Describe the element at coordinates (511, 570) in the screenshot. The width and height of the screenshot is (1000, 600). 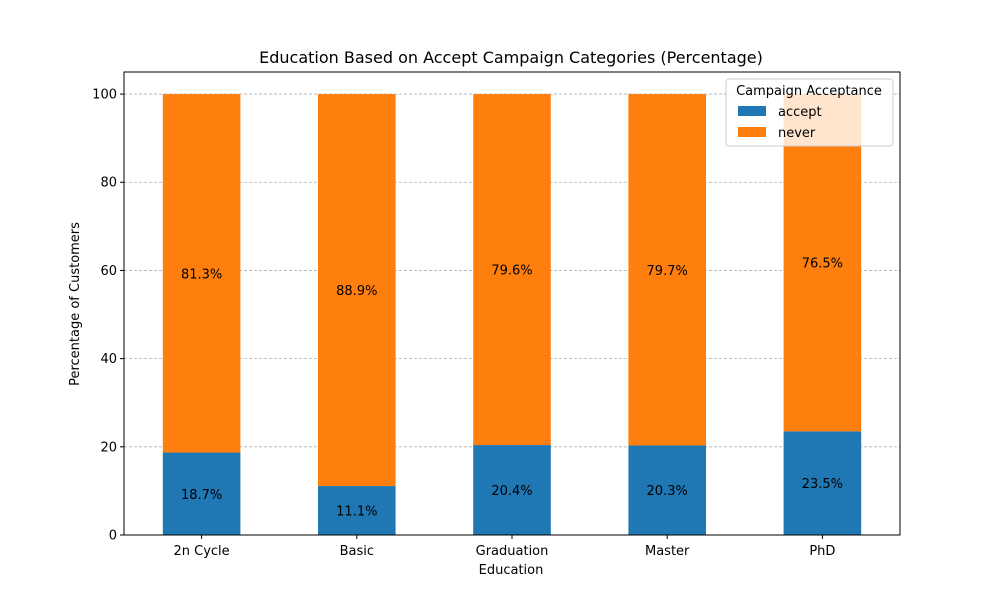
I see `x-axis-label: Education` at that location.